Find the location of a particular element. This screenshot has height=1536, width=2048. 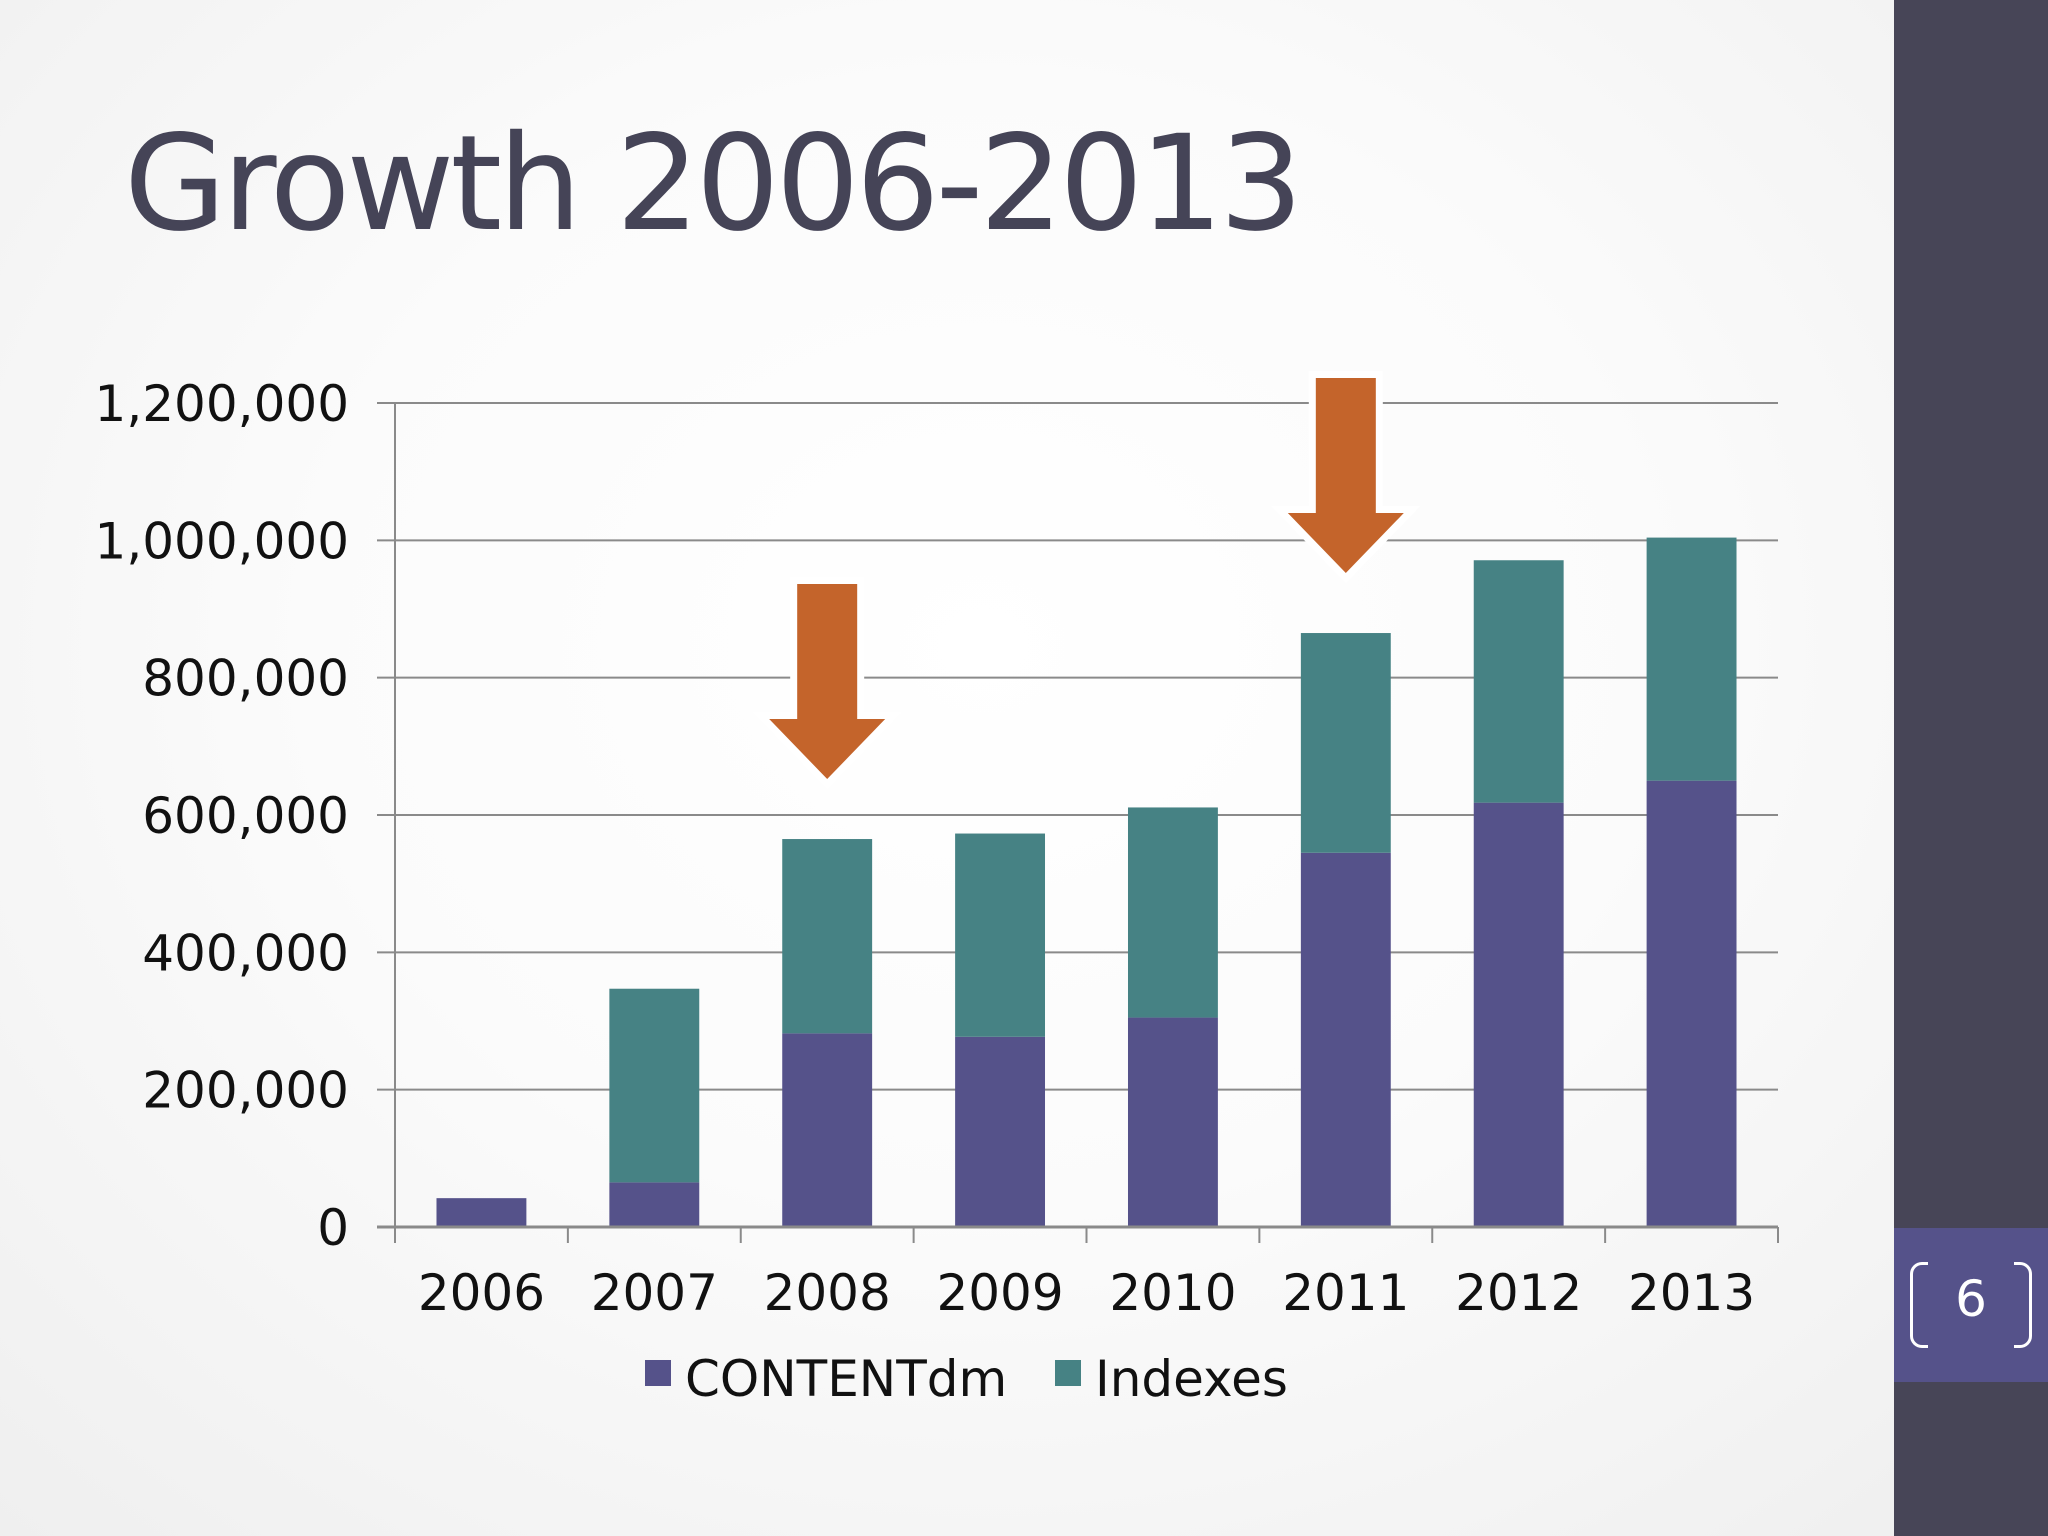

legend-swatch-contentdm is located at coordinates (658, 1373).